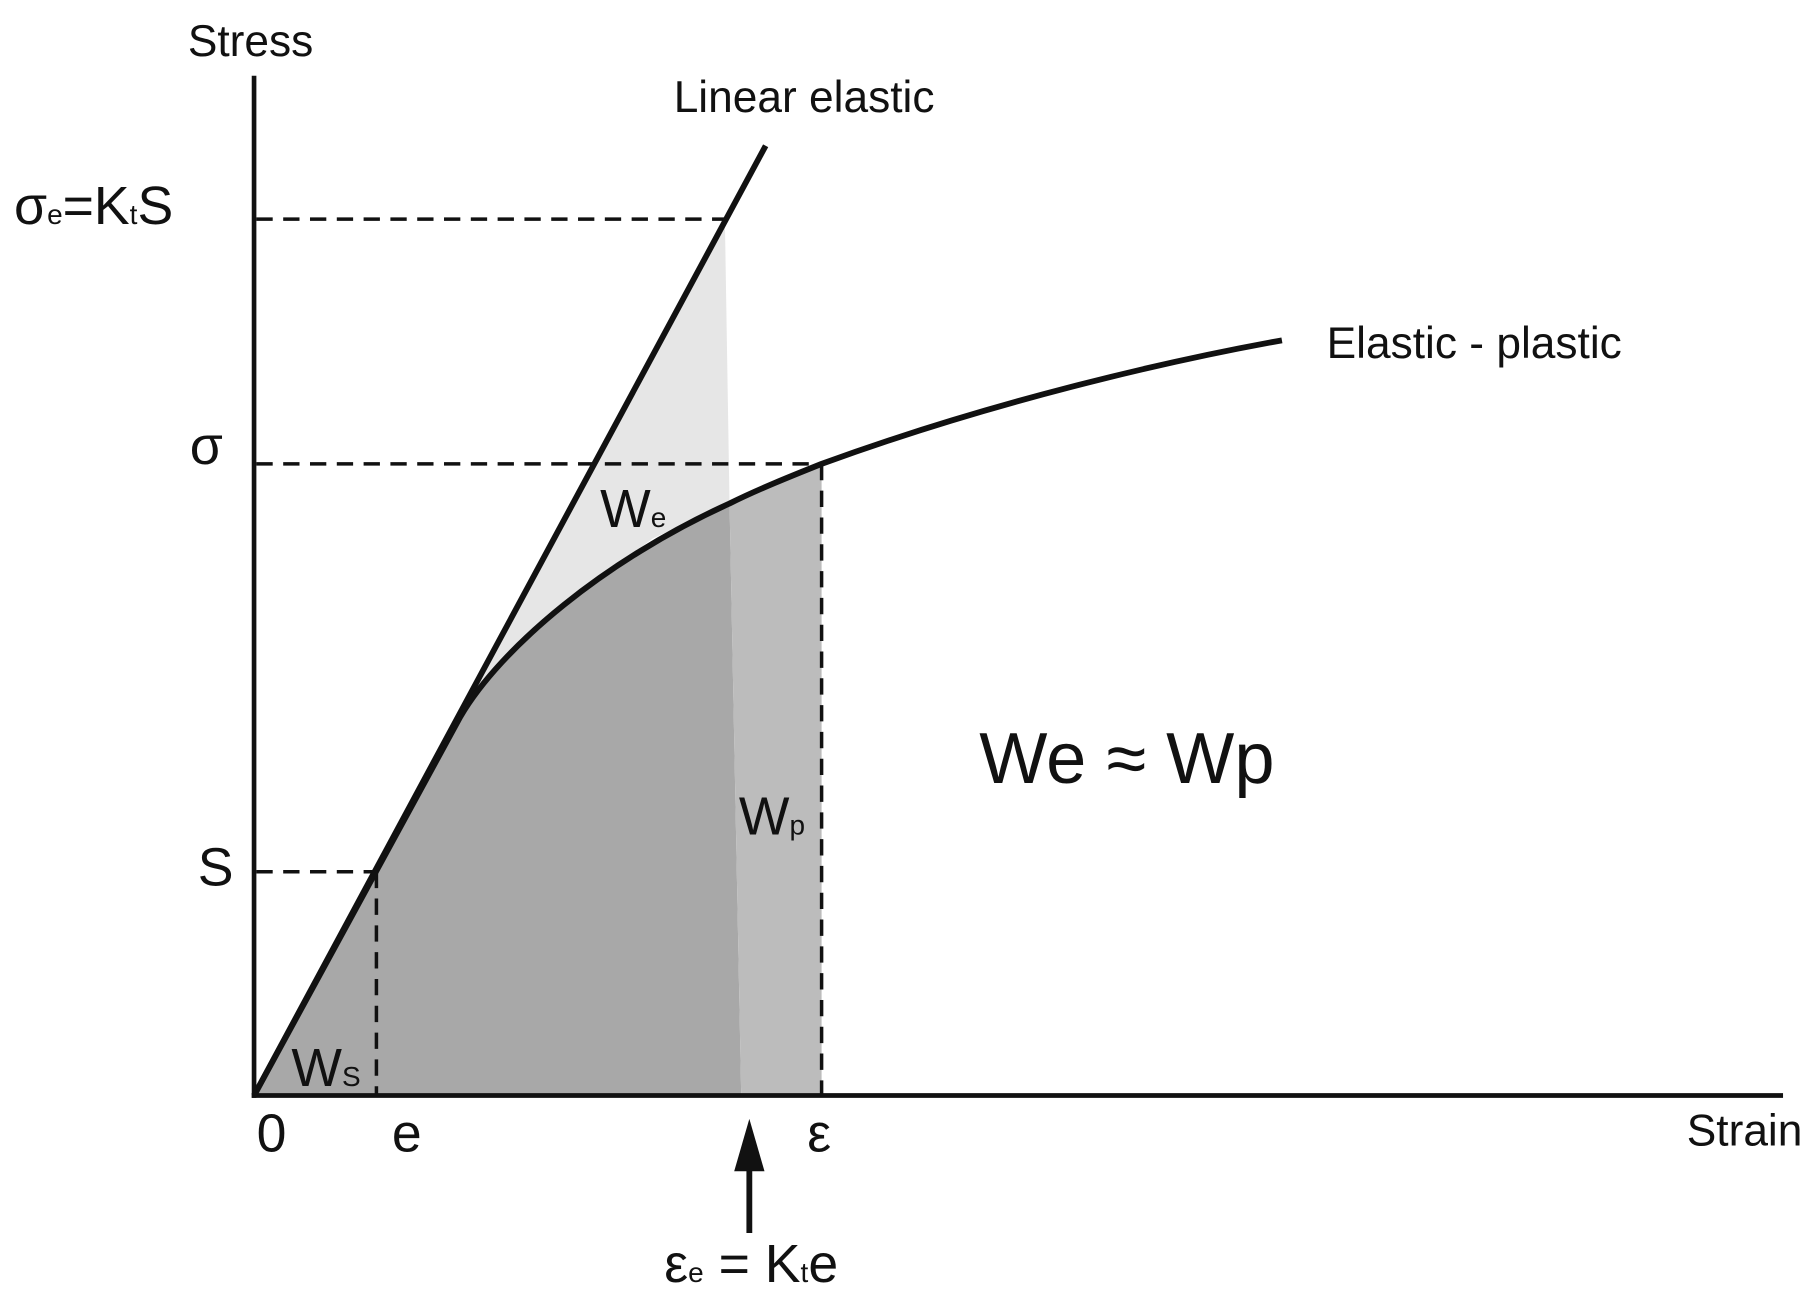  What do you see at coordinates (797, 824) in the screenshot?
I see `label-sub: p` at bounding box center [797, 824].